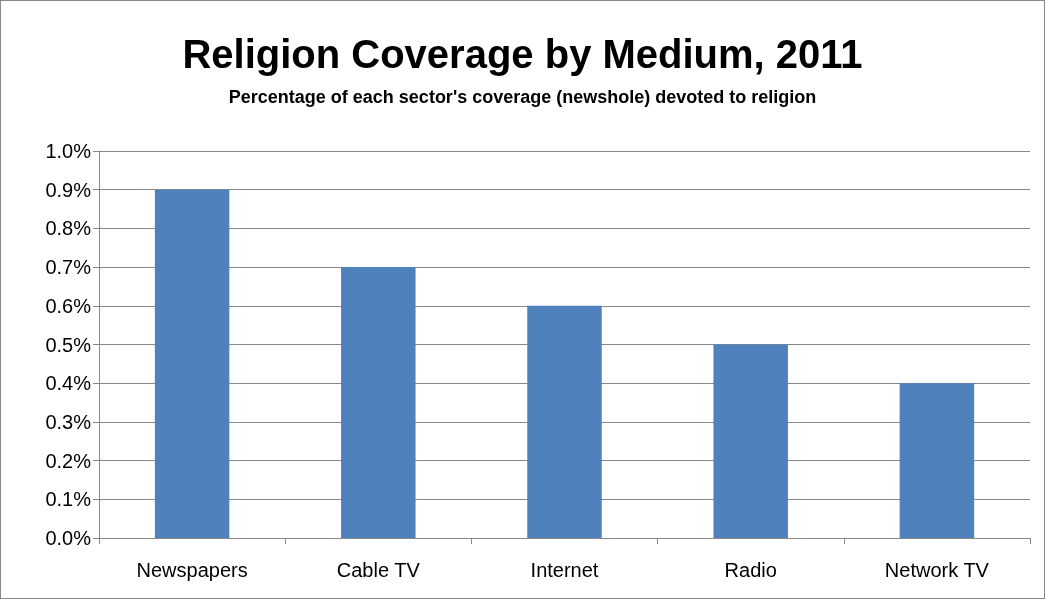  I want to click on chart-subtitle: Percentage of each sector's coverage (newshole) devoted to religion, so click(522, 97).